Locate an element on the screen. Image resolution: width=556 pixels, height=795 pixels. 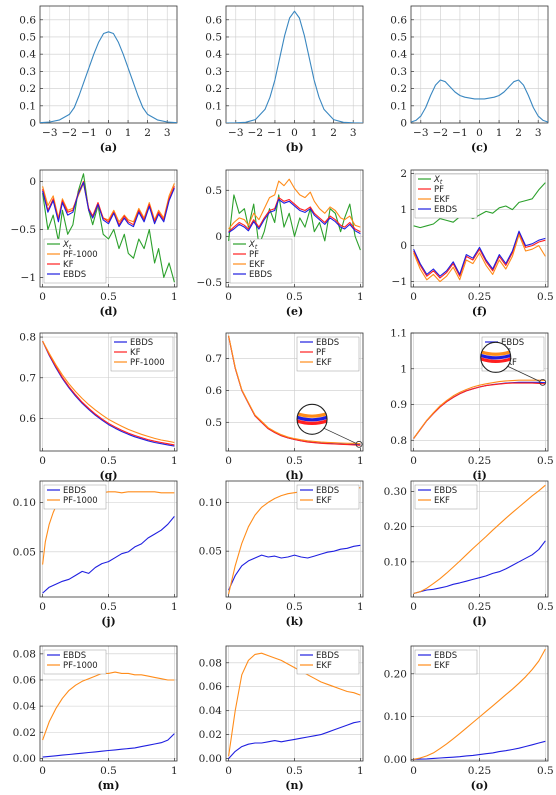
y-tick-label: 0.7 is located at coordinates (213, 359).